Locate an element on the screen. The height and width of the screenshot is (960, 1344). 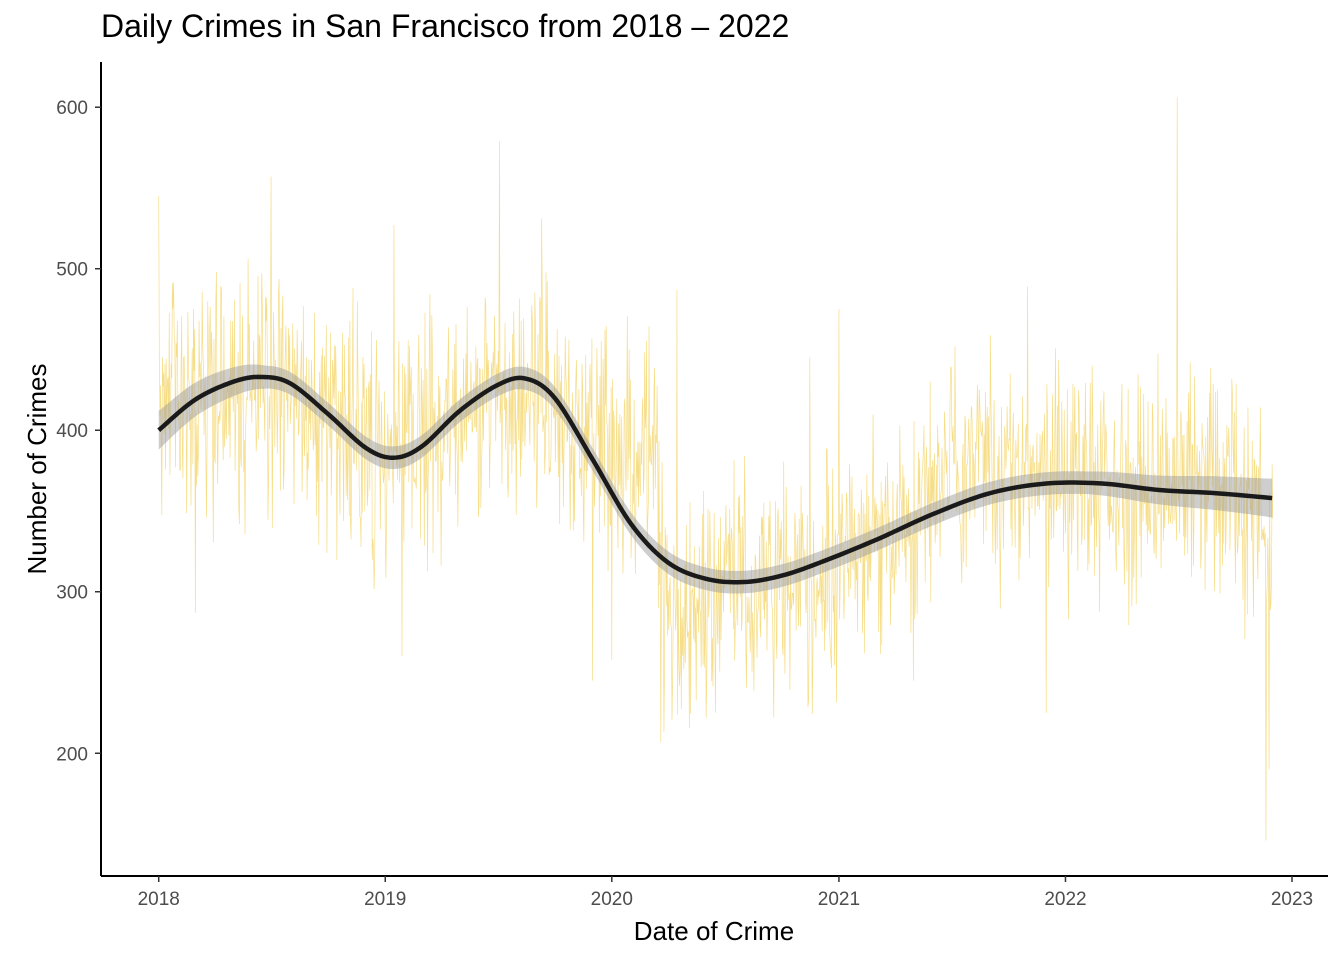
x-tick-label-2019: 2019 is located at coordinates (385, 899).